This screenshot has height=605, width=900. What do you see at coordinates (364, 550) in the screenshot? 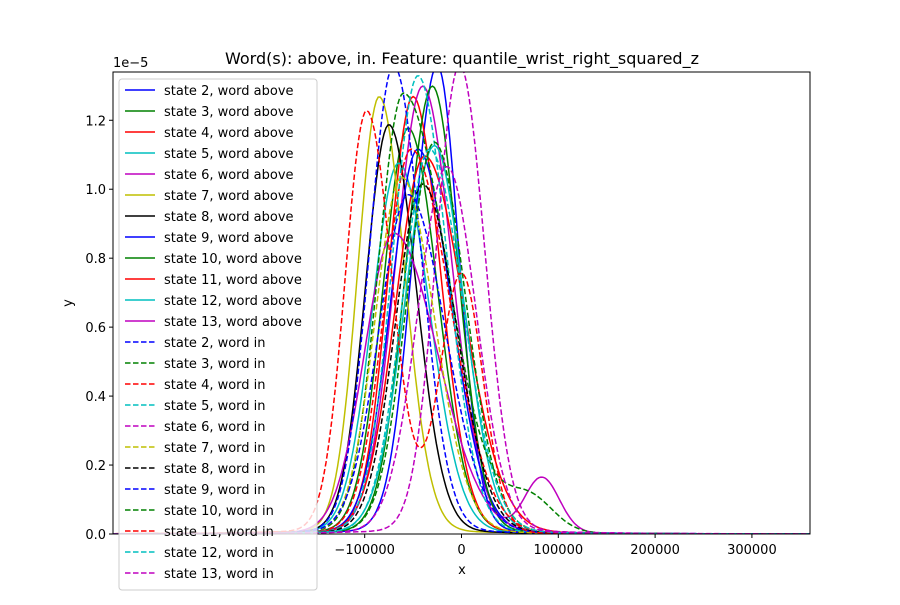
I see `x-tick-label: −100000` at bounding box center [364, 550].